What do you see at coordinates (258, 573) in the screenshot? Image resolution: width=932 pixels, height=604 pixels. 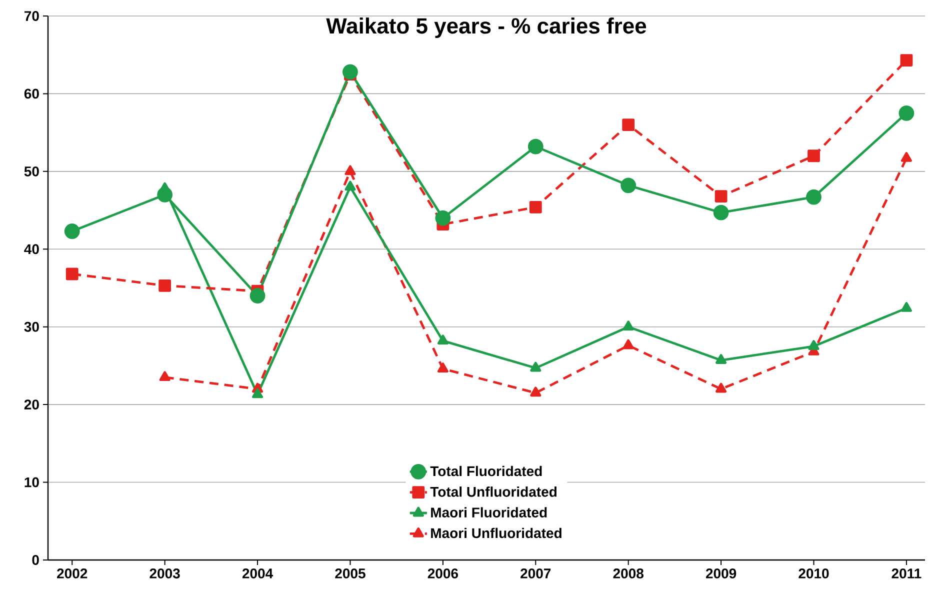 I see `x-tick-label: 2004` at bounding box center [258, 573].